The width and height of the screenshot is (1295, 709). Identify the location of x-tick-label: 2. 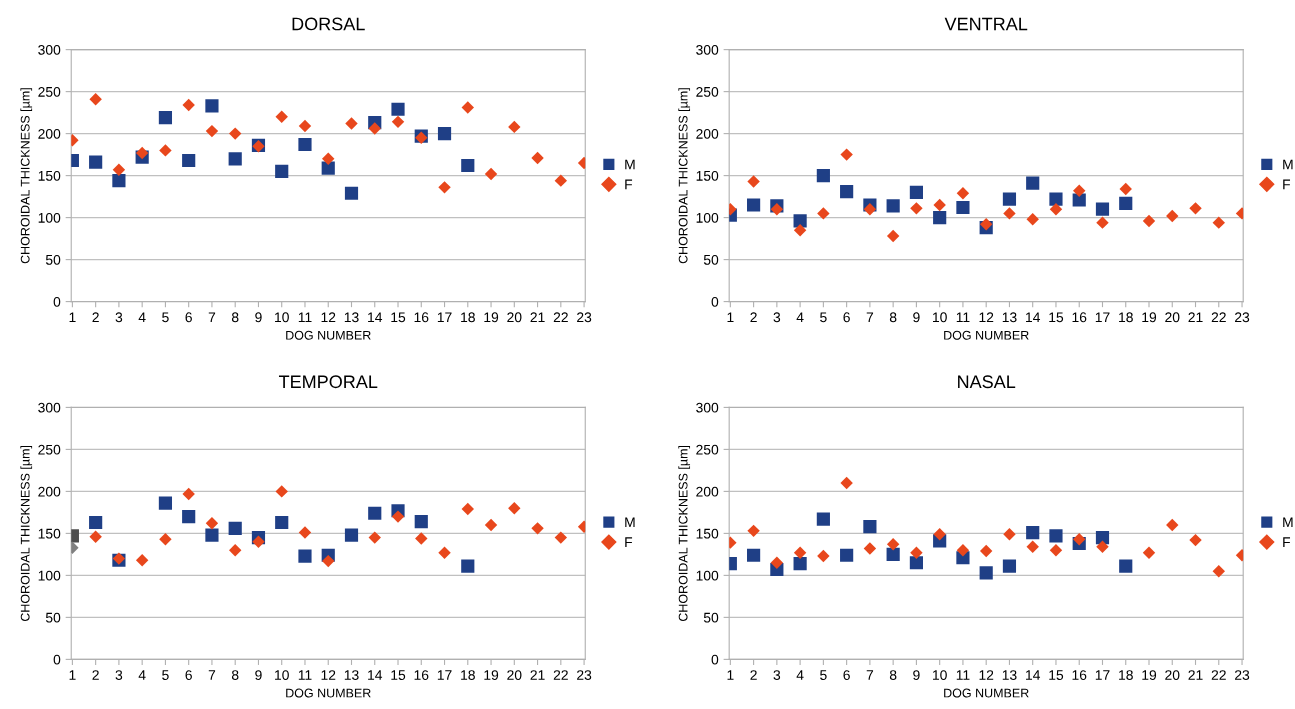
(95, 317).